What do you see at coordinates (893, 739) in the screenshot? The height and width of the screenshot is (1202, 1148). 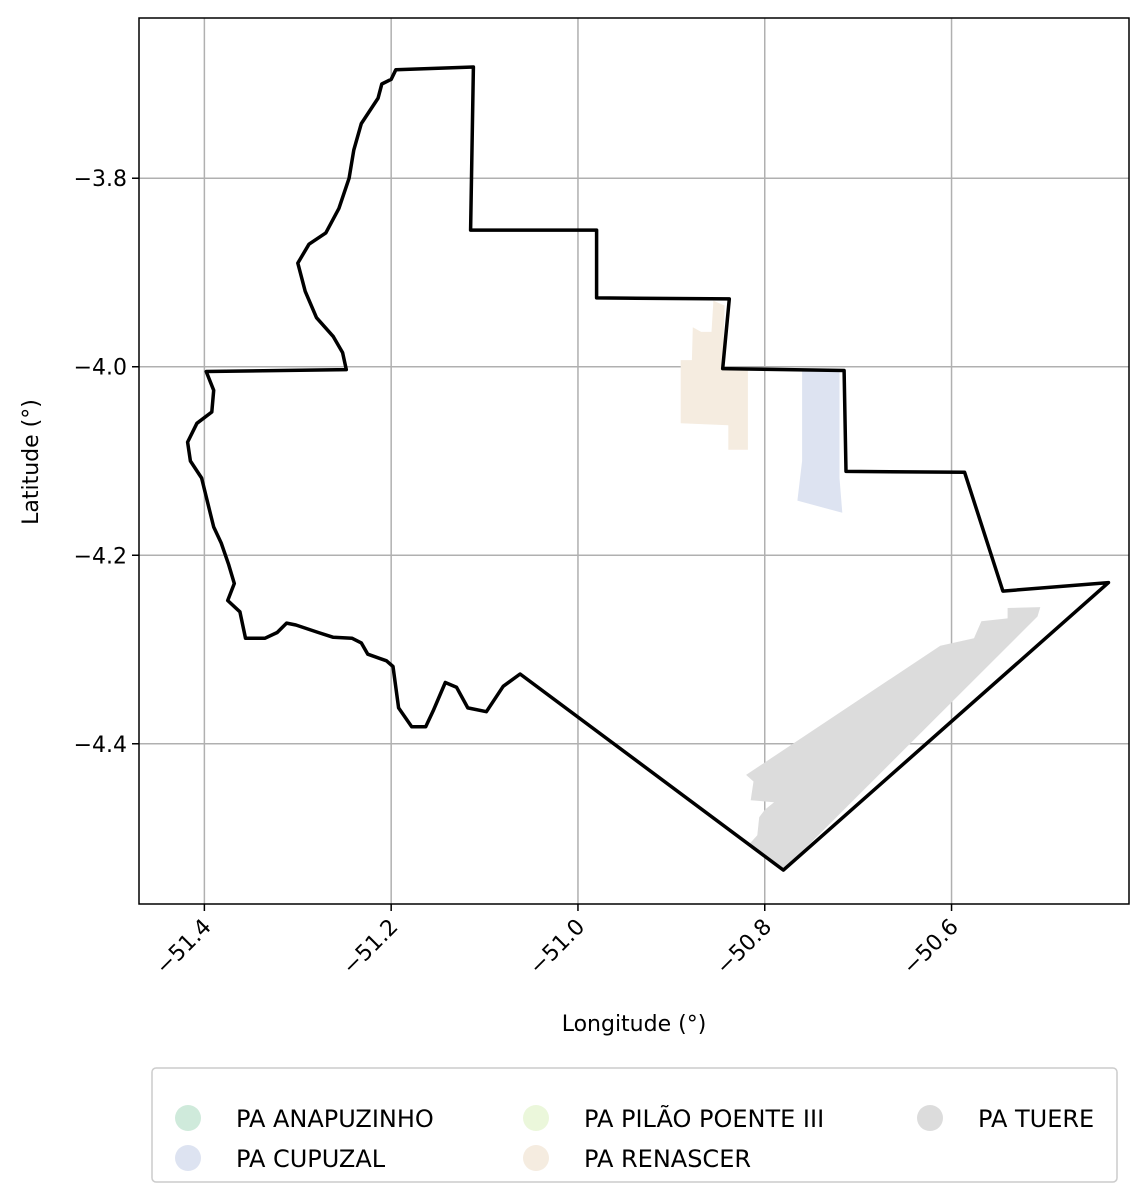 I see `parcel-pa-tuere` at bounding box center [893, 739].